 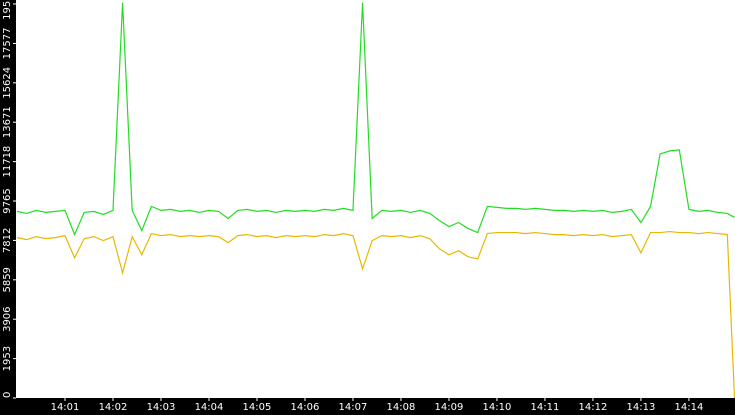 I want to click on x-tick-label: 14:13, so click(x=641, y=407).